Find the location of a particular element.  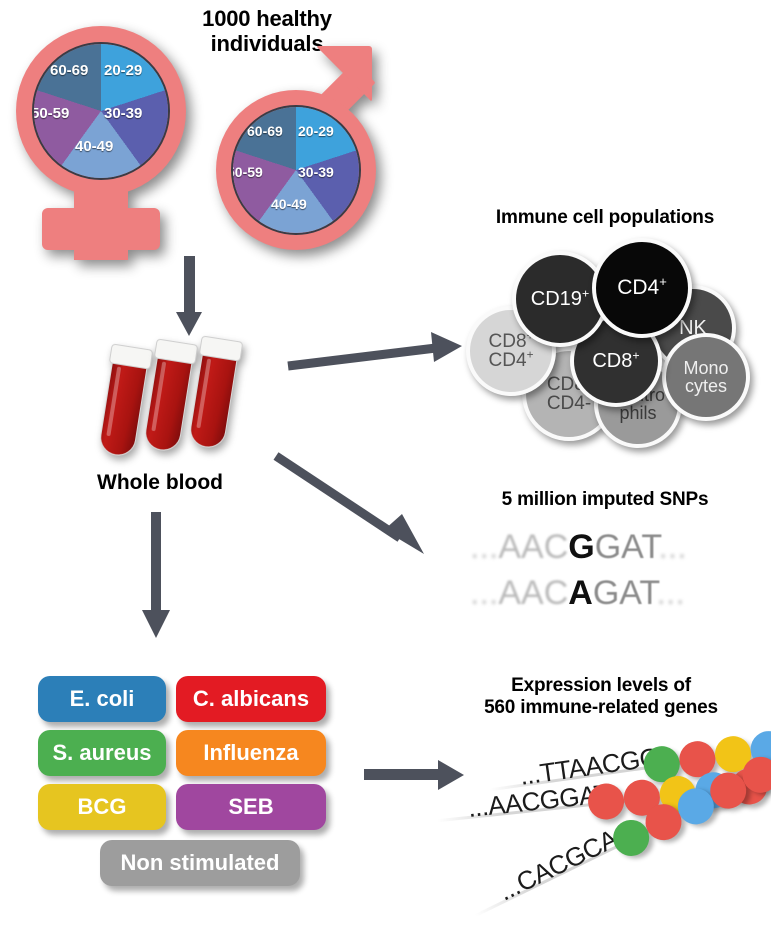

stimulation-influenza: Influenza is located at coordinates (251, 753).